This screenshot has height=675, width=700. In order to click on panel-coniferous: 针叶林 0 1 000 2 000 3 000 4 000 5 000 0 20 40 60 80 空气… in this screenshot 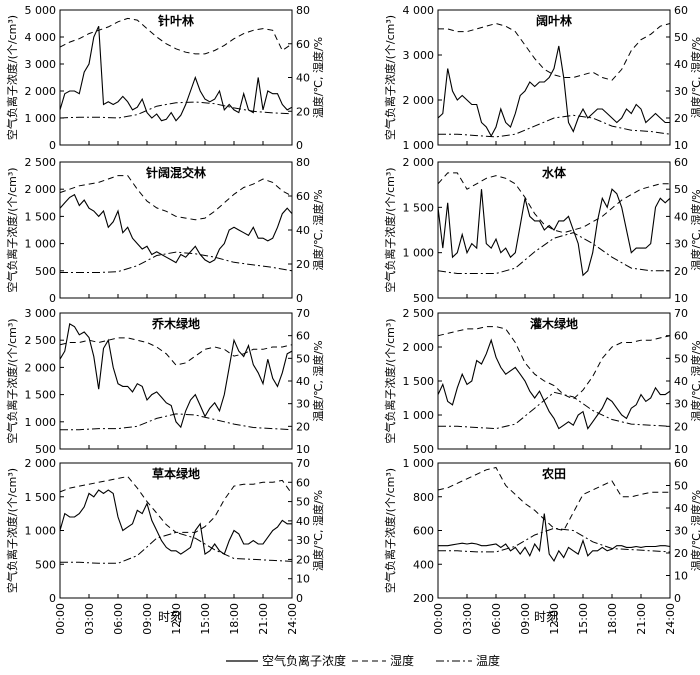, I will do `click(165, 78)`.